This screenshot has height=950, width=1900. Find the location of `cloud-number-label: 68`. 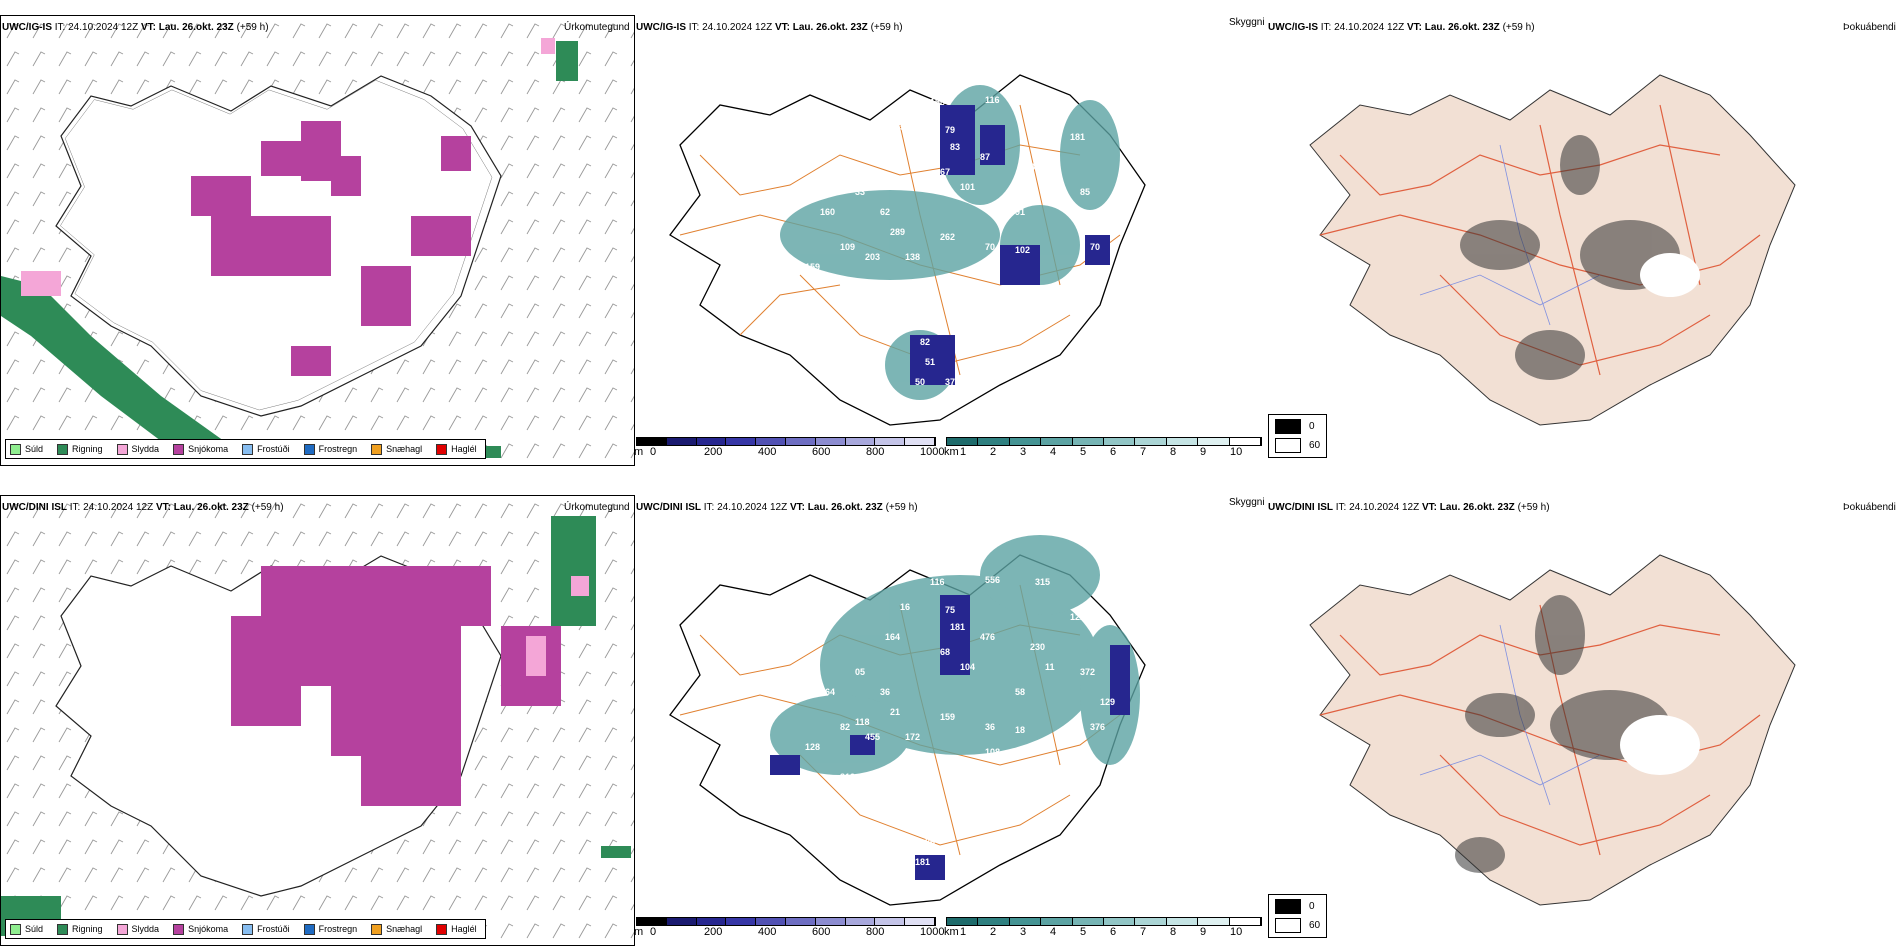

cloud-number-label: 68 is located at coordinates (945, 652).